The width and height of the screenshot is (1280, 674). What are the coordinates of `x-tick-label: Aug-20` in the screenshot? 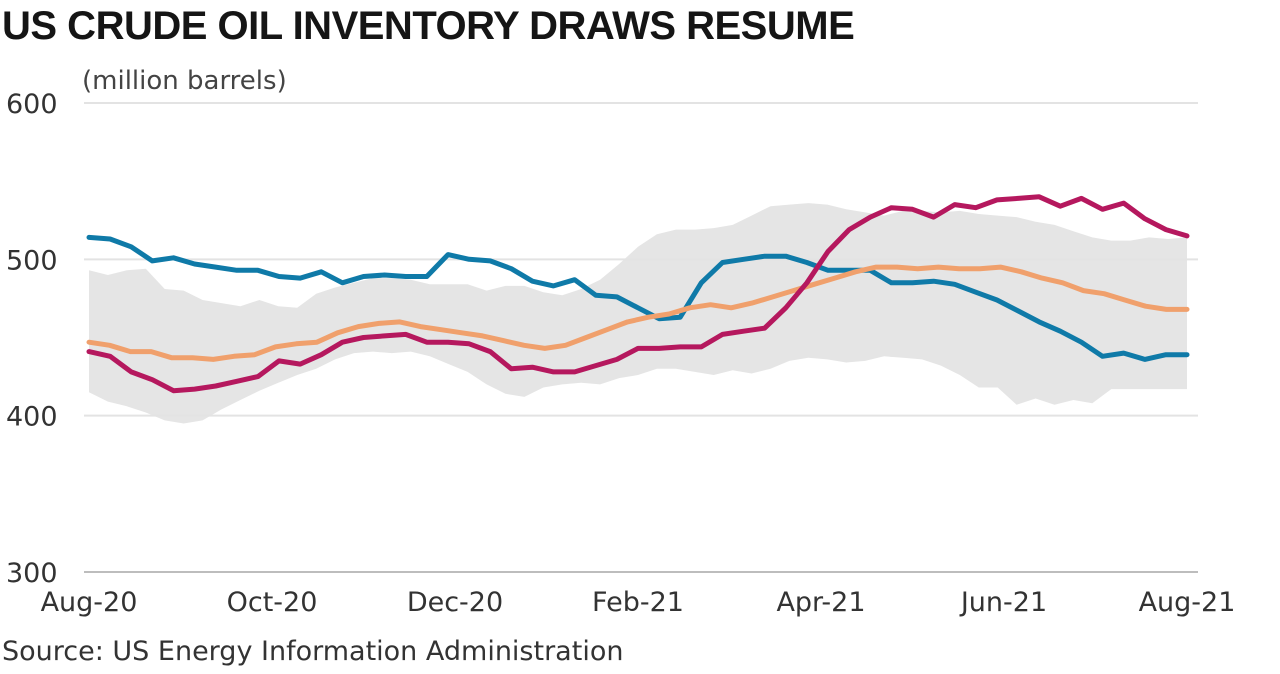 It's located at (89, 602).